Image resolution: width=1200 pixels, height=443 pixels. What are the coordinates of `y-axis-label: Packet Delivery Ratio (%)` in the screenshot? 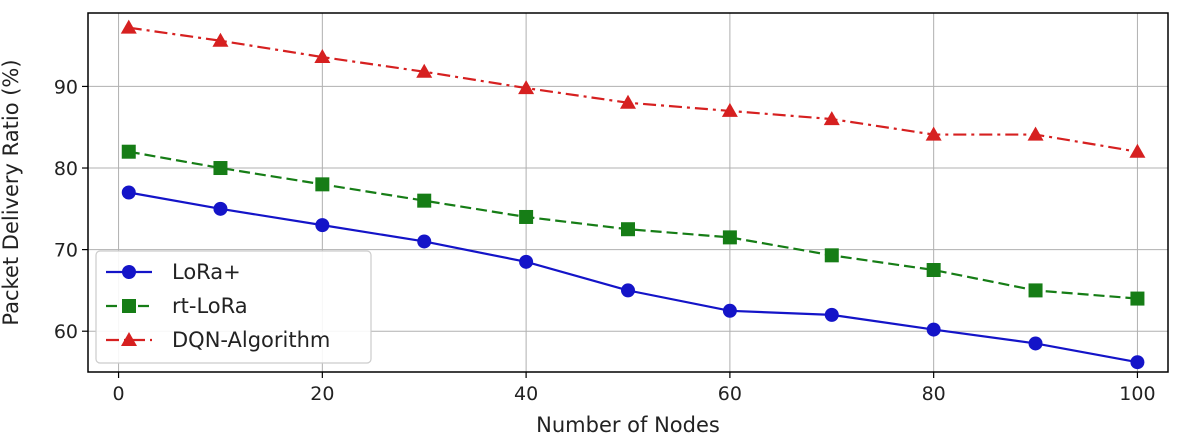 It's located at (11, 192).